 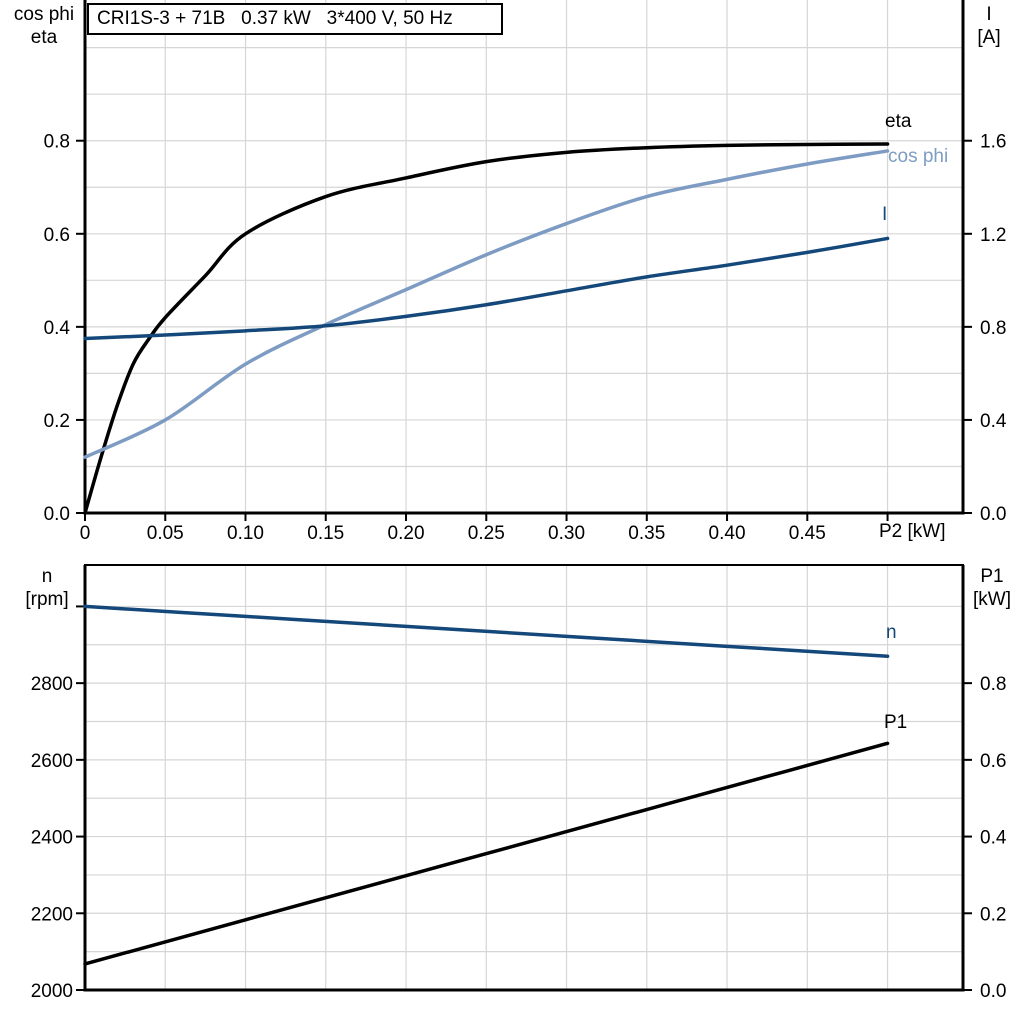 I want to click on right-tick-label: 0.6, so click(x=993, y=761).